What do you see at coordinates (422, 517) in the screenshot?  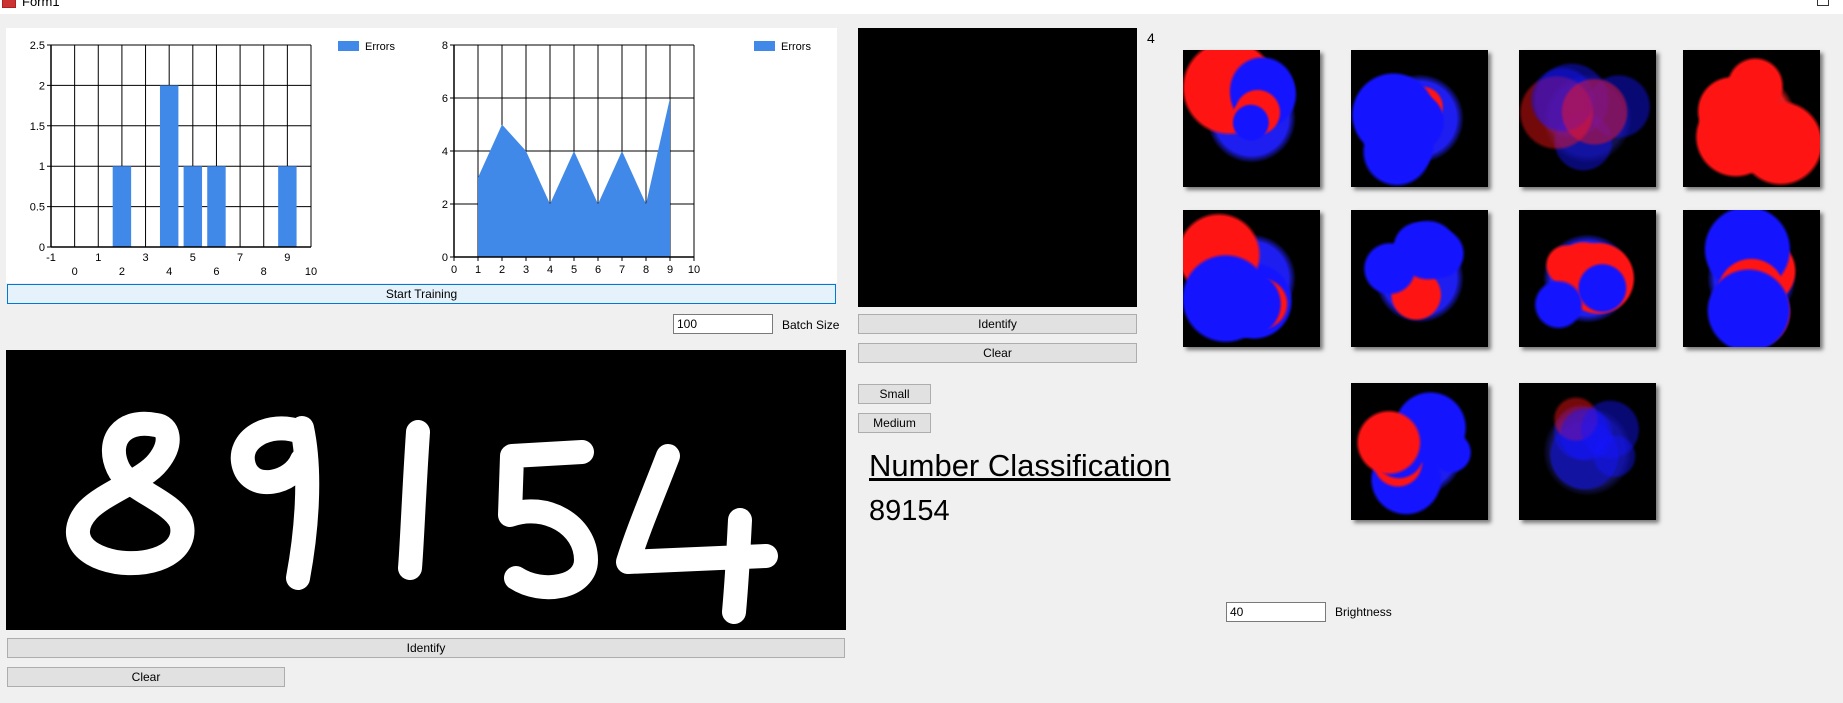 I see `handwritten-digits` at bounding box center [422, 517].